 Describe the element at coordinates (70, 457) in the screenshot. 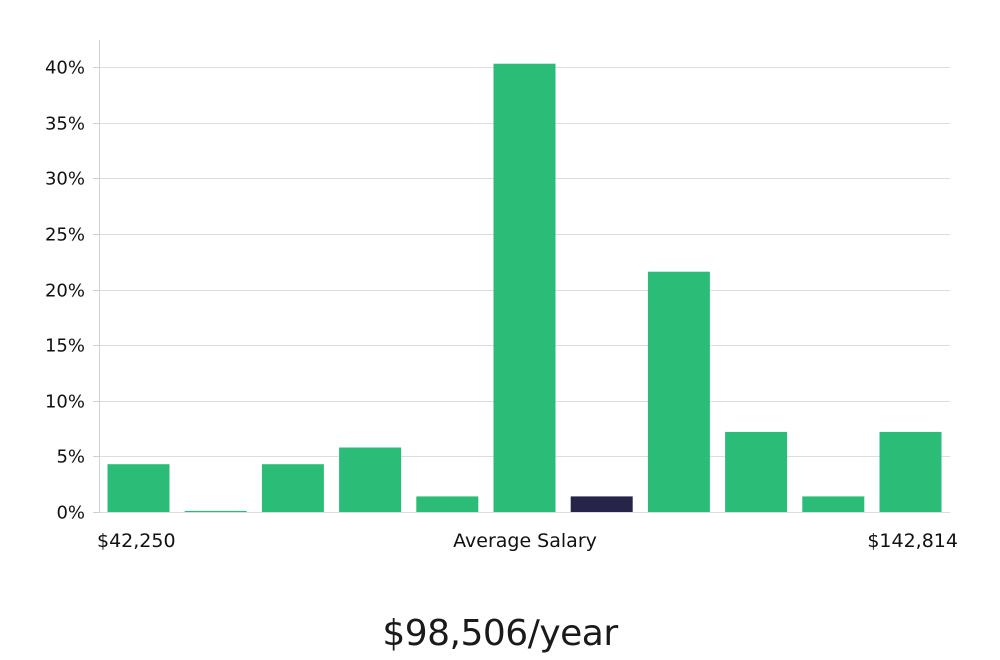

I see `y-tick-label: 5%` at that location.